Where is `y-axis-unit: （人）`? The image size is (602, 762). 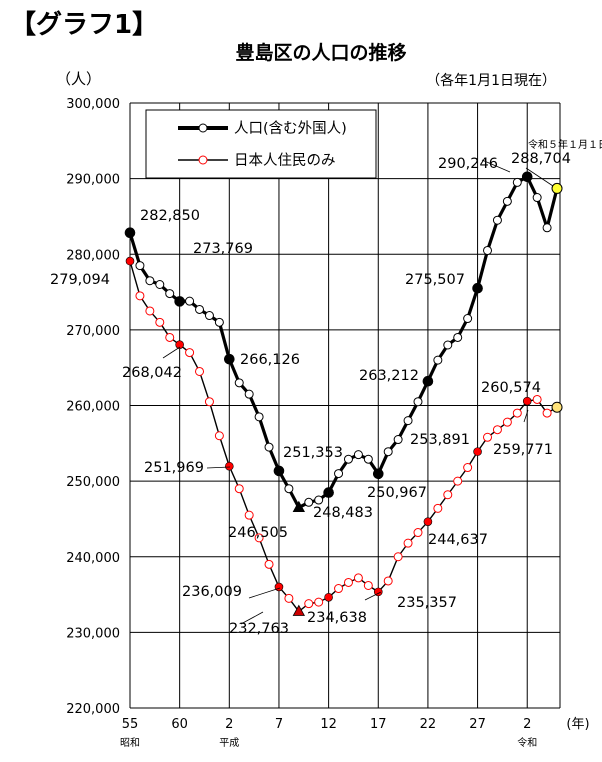
y-axis-unit: （人） is located at coordinates (79, 79).